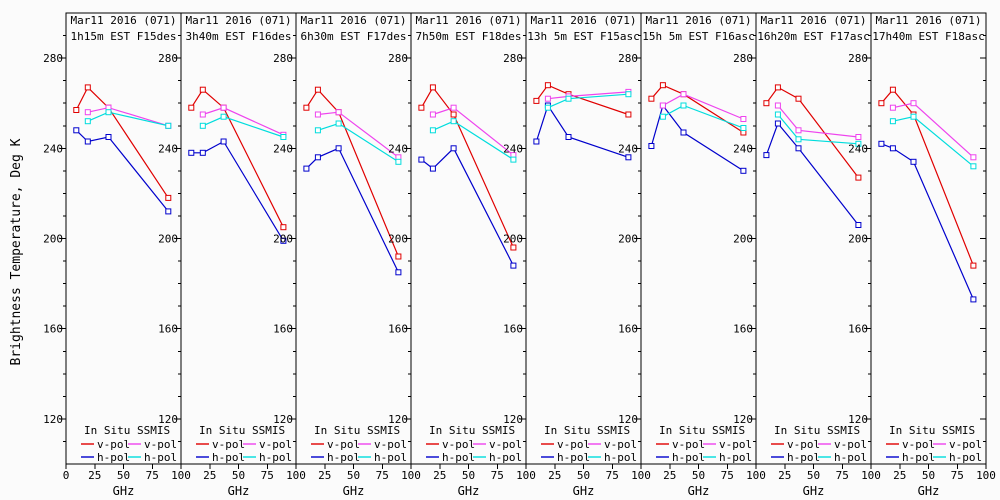  Describe the element at coordinates (354, 36) in the screenshot. I see `panel-title-time: 6h30m EST F17des` at that location.